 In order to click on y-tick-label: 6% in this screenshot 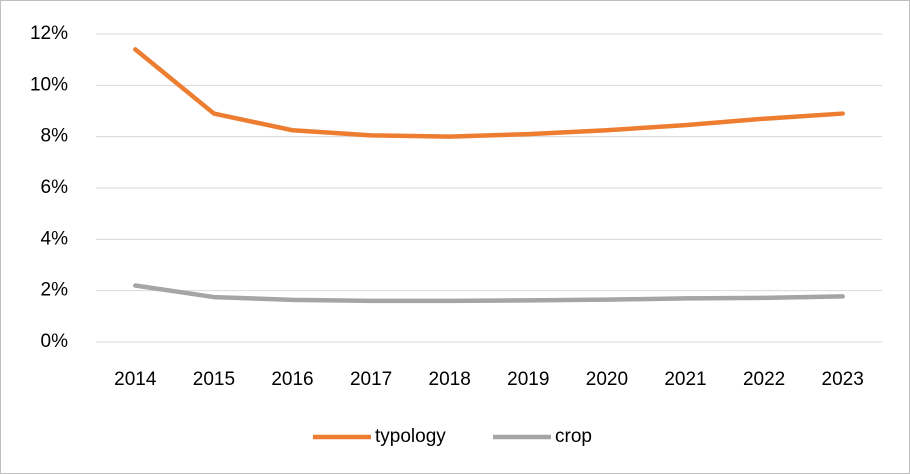, I will do `click(55, 187)`.